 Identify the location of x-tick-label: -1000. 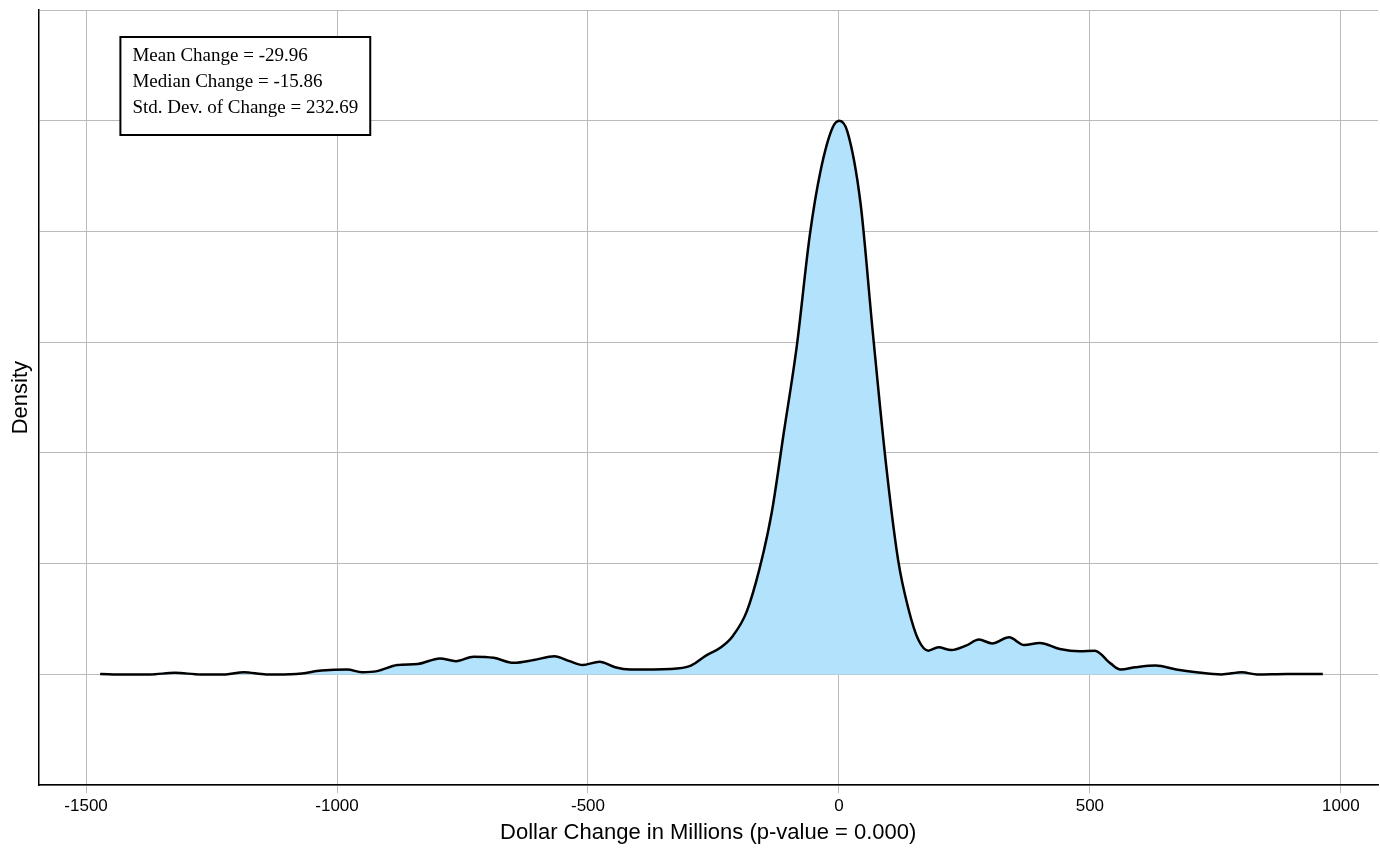
(337, 806).